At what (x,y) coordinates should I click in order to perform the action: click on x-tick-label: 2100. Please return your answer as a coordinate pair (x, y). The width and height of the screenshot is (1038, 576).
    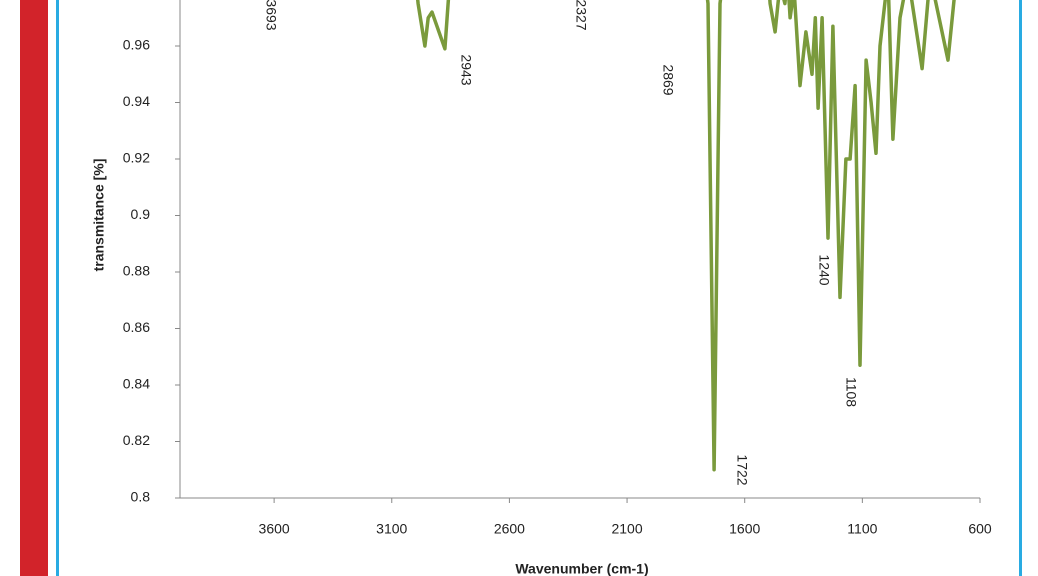
    Looking at the image, I should click on (626, 529).